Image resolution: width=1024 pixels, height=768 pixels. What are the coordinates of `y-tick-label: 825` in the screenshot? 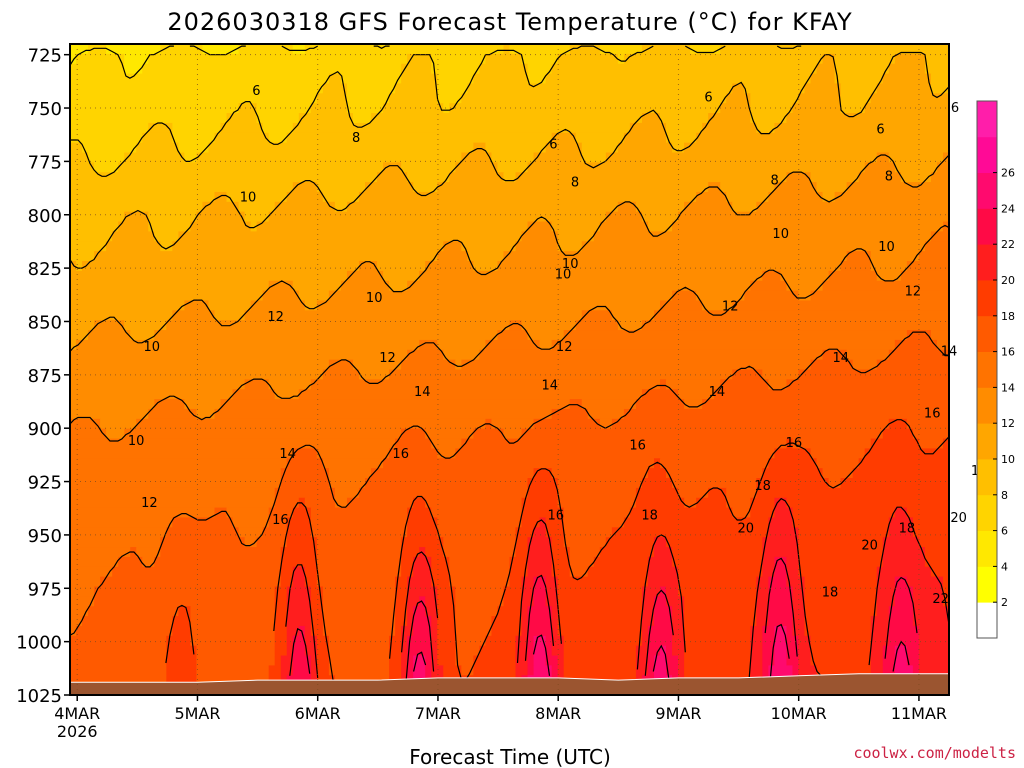 It's located at (45, 269).